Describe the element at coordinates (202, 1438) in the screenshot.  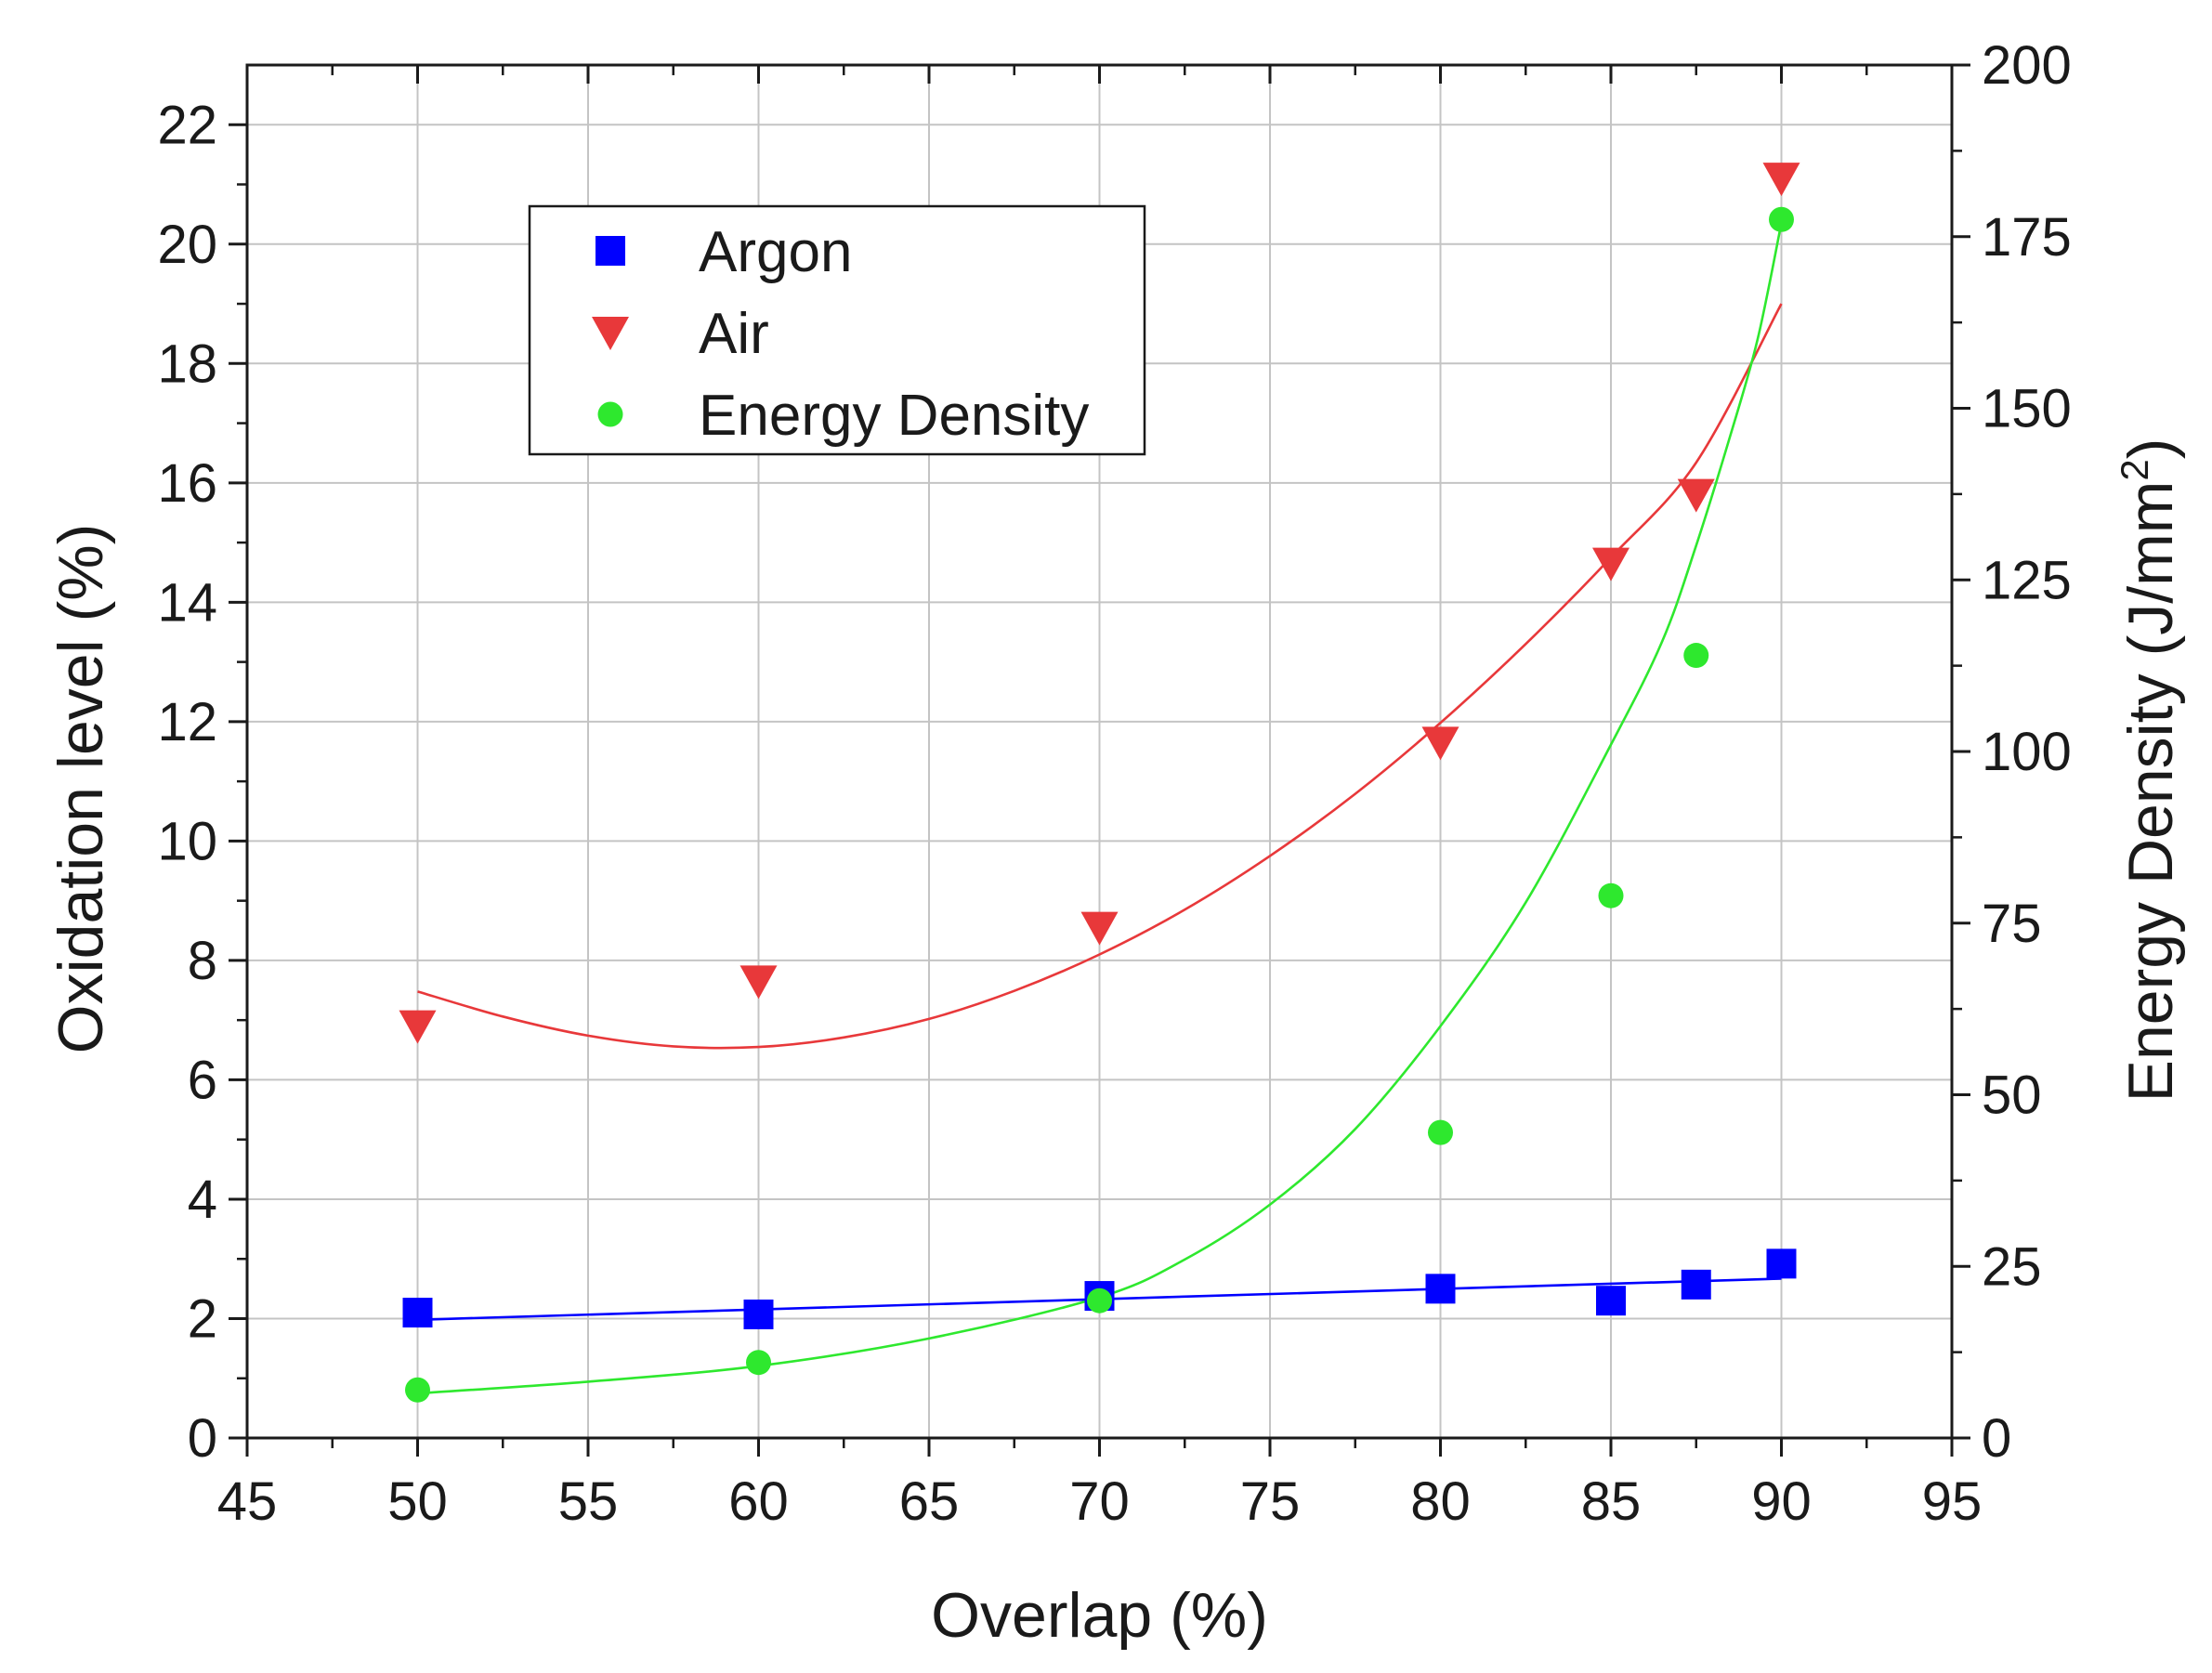
I see `y-left-tick-label: 0` at that location.